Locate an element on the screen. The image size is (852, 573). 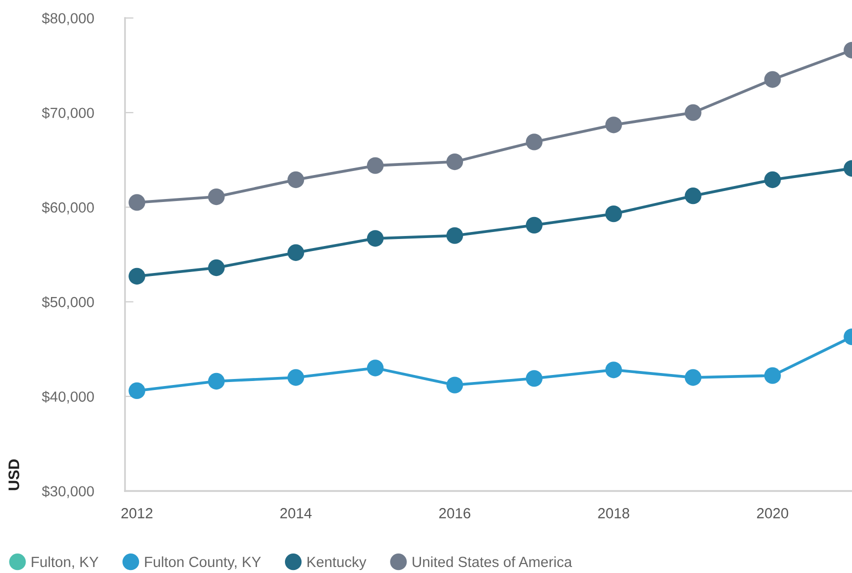
y-tick-label: $80,000 is located at coordinates (68, 19).